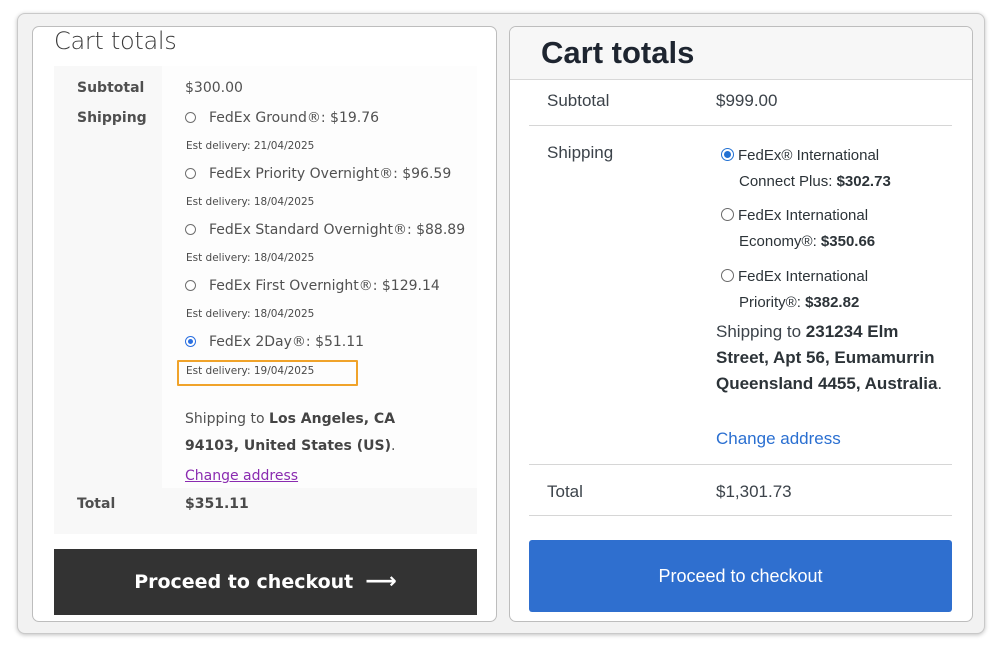 The image size is (1000, 650). I want to click on subtotal-value: $300.00, so click(214, 88).